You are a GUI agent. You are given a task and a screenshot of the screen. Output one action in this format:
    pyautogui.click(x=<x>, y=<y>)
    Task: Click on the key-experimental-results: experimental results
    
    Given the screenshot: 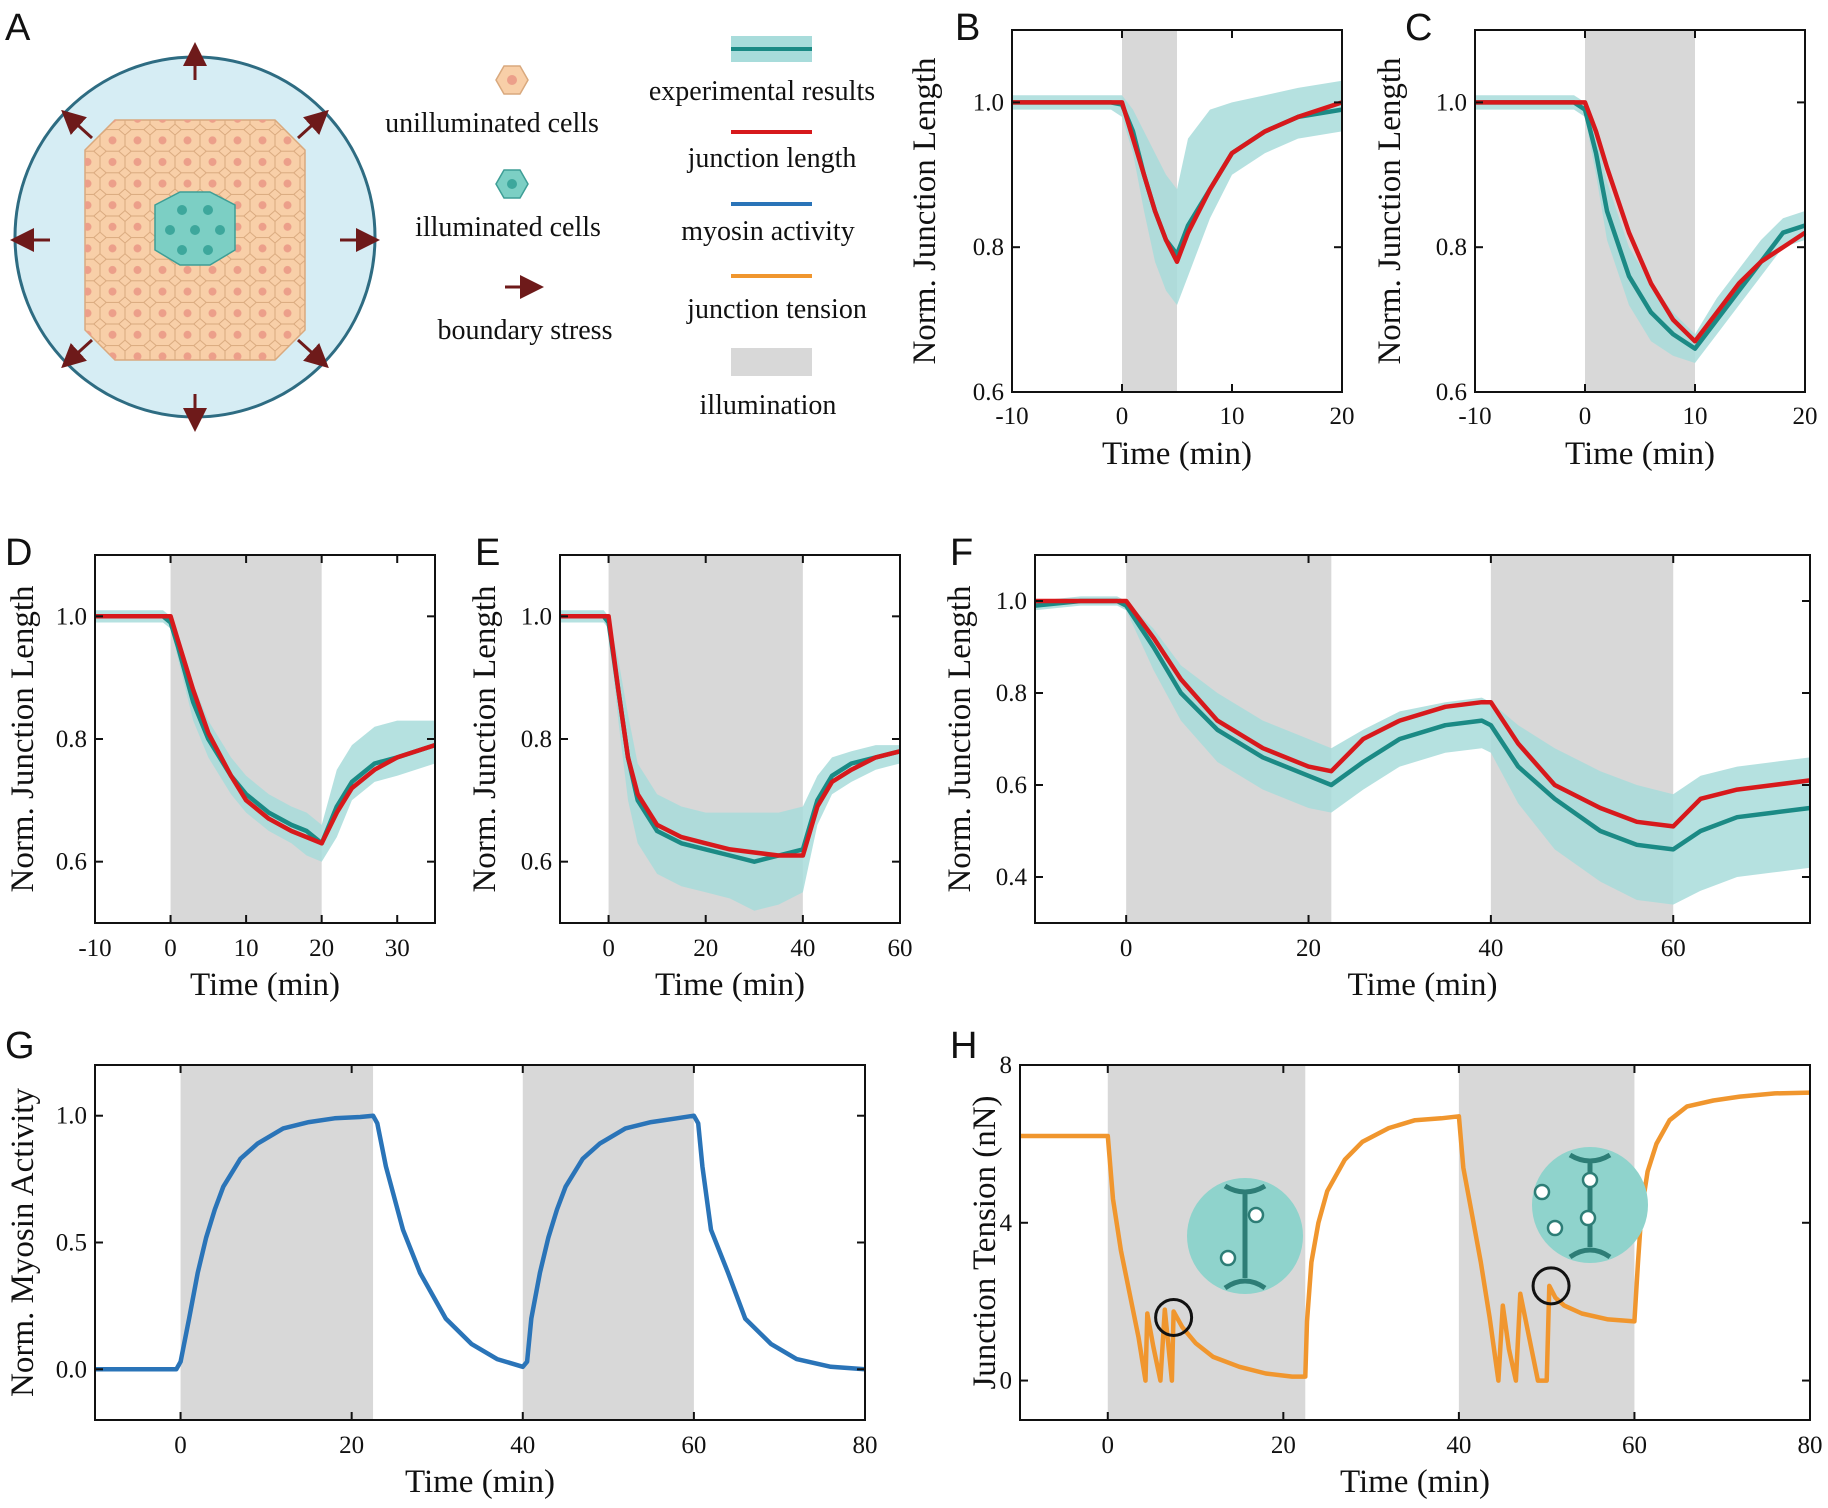 What is the action you would take?
    pyautogui.click(x=762, y=91)
    